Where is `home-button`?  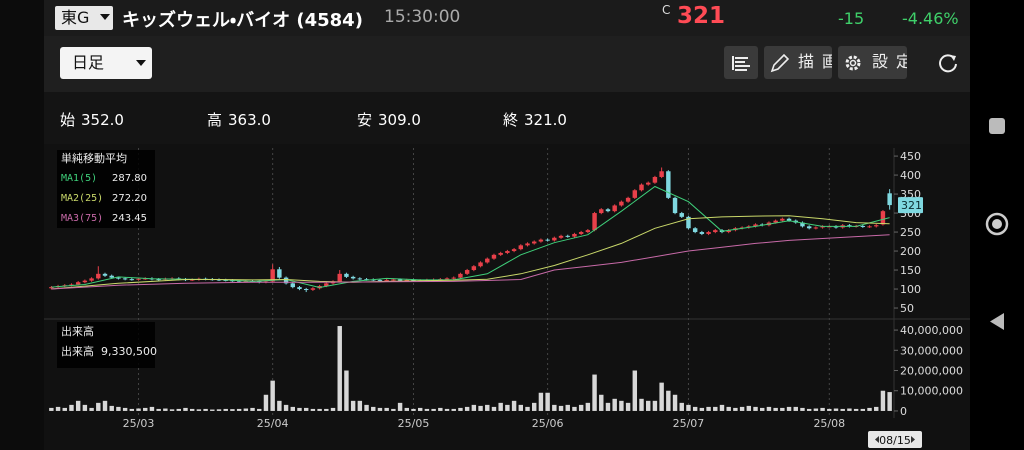 home-button is located at coordinates (997, 224).